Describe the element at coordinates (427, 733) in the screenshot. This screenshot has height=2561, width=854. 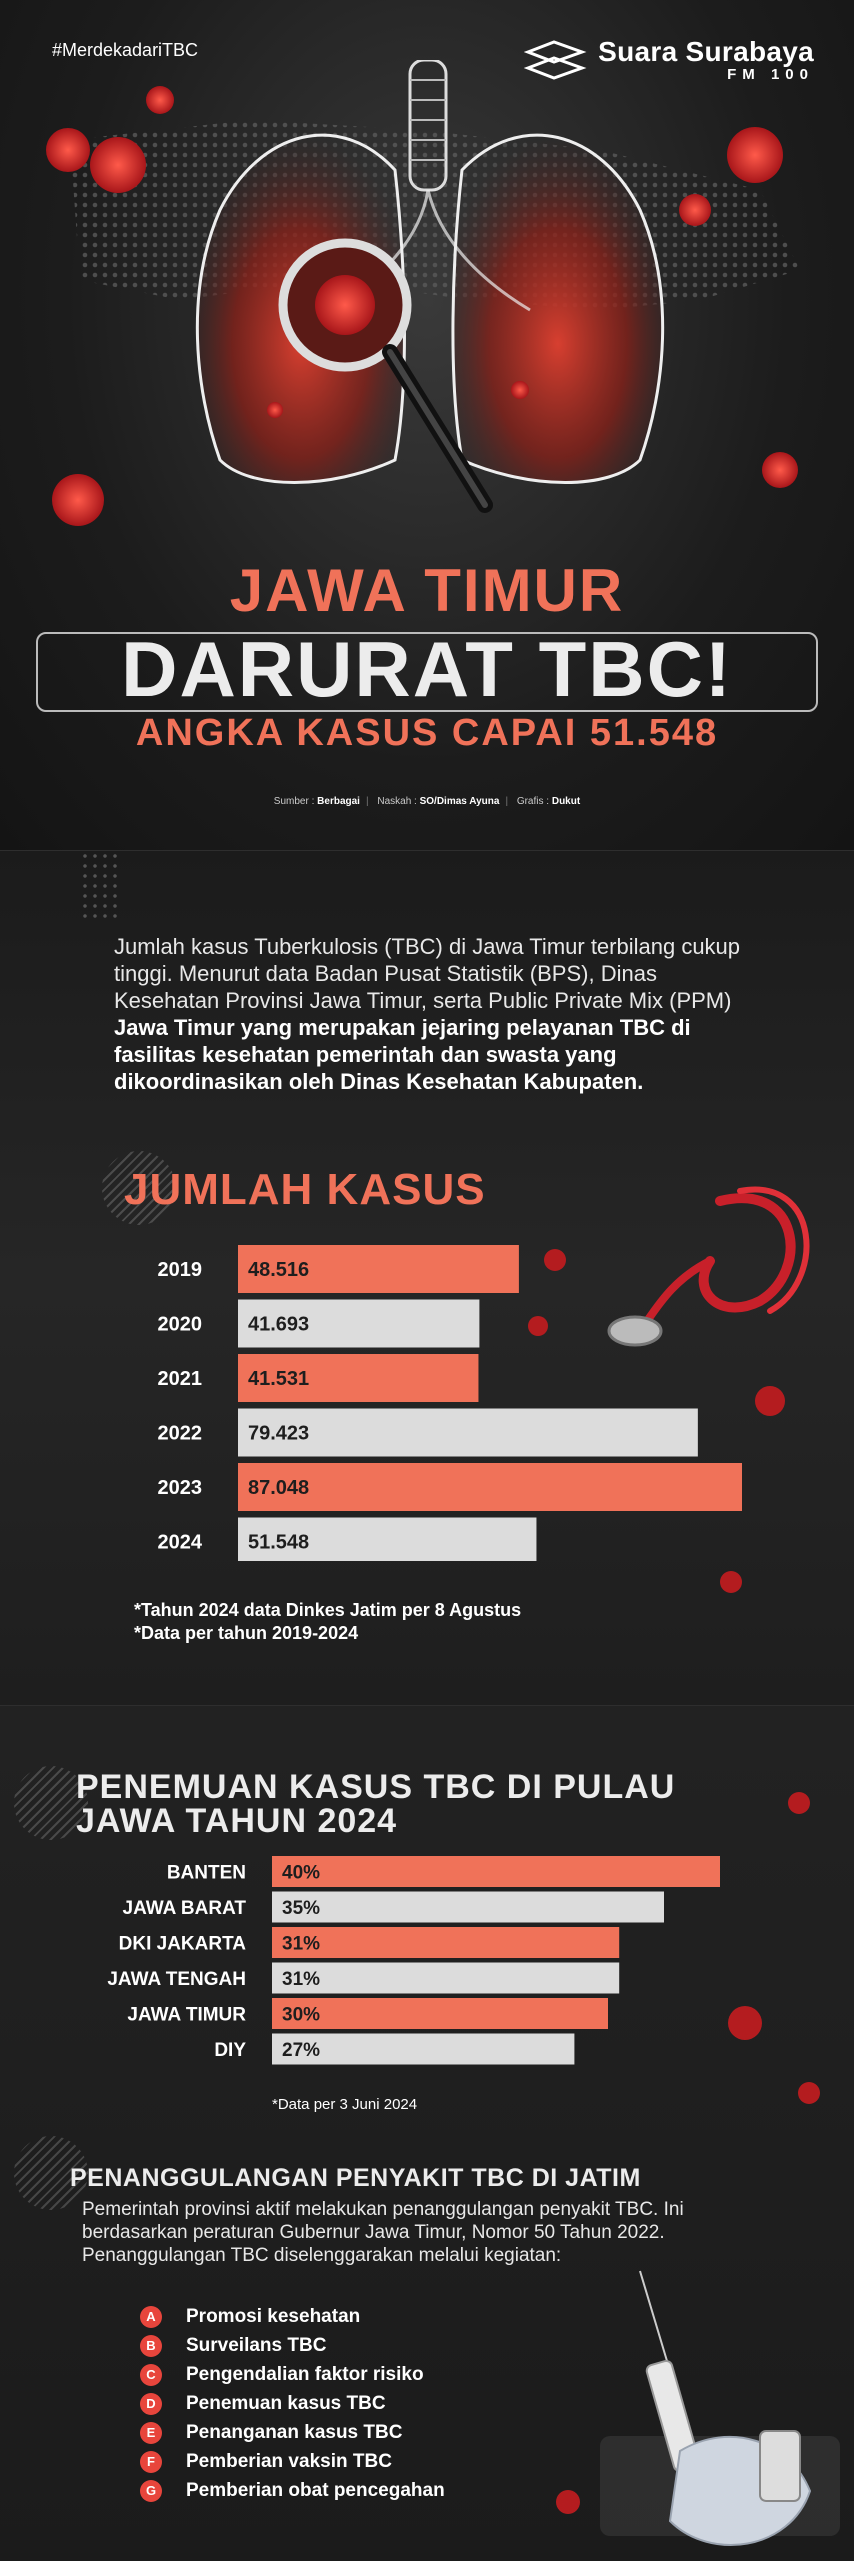
I see `headline-line3: ANGKA KASUS CAPAI 51.548` at that location.